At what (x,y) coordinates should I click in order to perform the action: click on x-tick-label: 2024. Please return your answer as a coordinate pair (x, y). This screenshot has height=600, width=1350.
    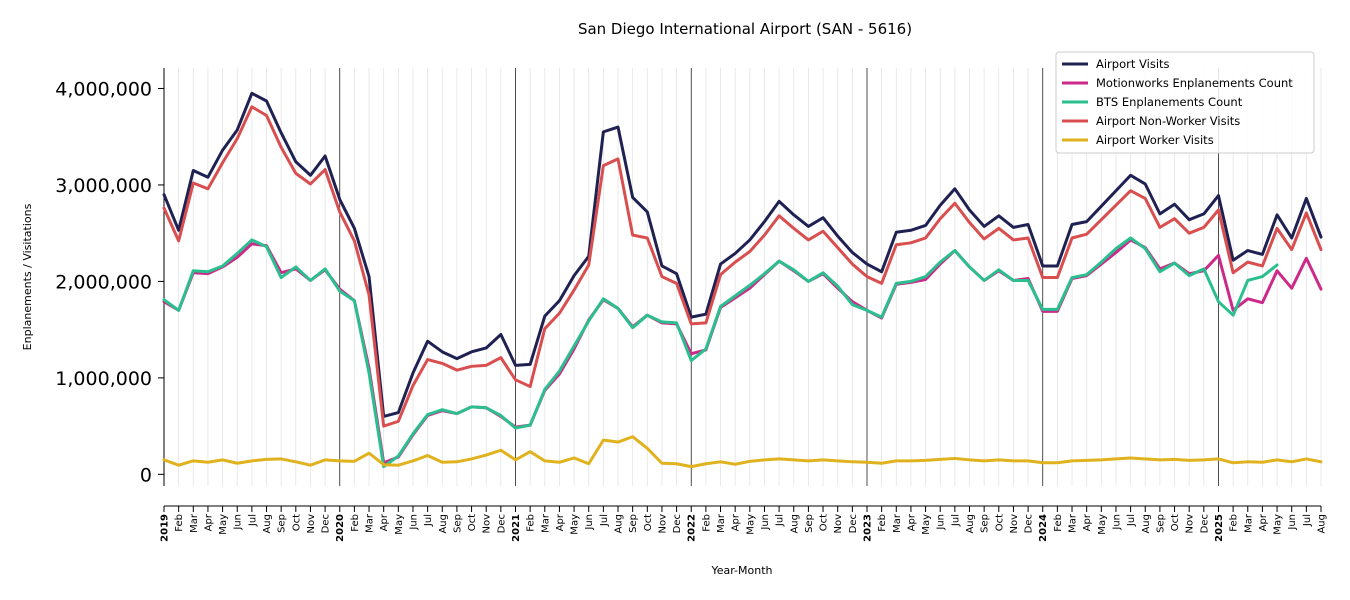
    Looking at the image, I should click on (1043, 528).